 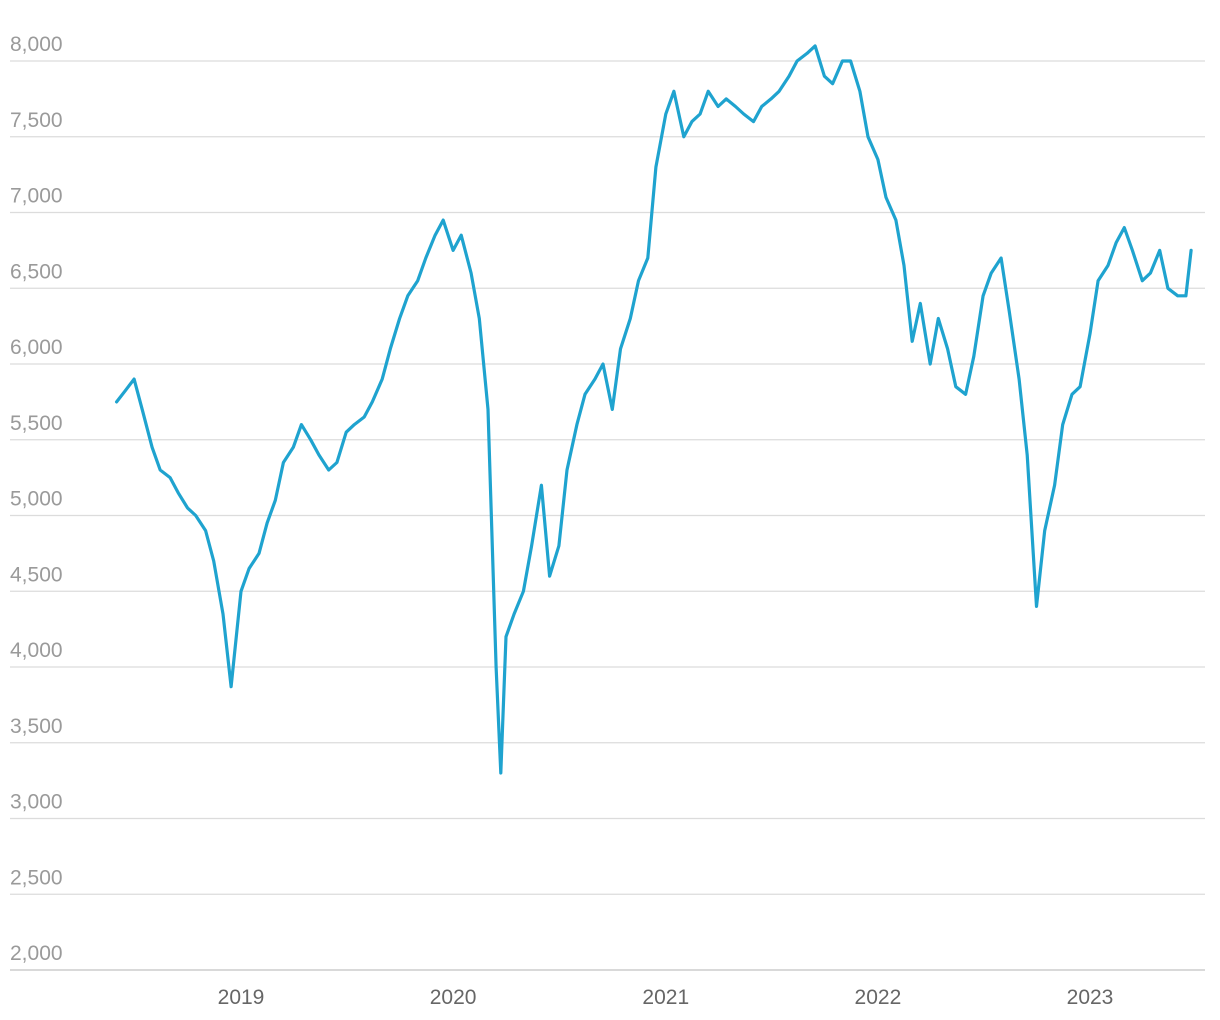 I want to click on y-tick-label: 7,500, so click(x=36, y=120).